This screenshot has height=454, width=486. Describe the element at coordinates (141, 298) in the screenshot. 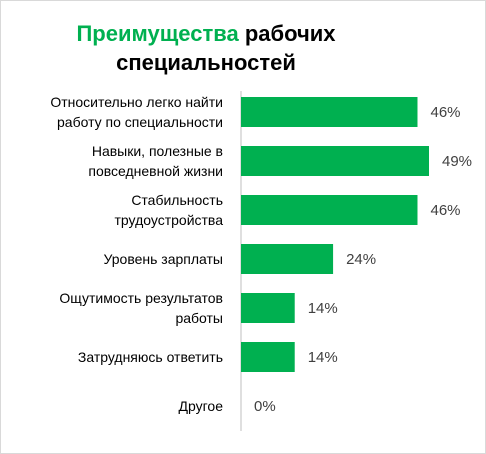

I see `category-label-line: Ощутимость результатов` at that location.